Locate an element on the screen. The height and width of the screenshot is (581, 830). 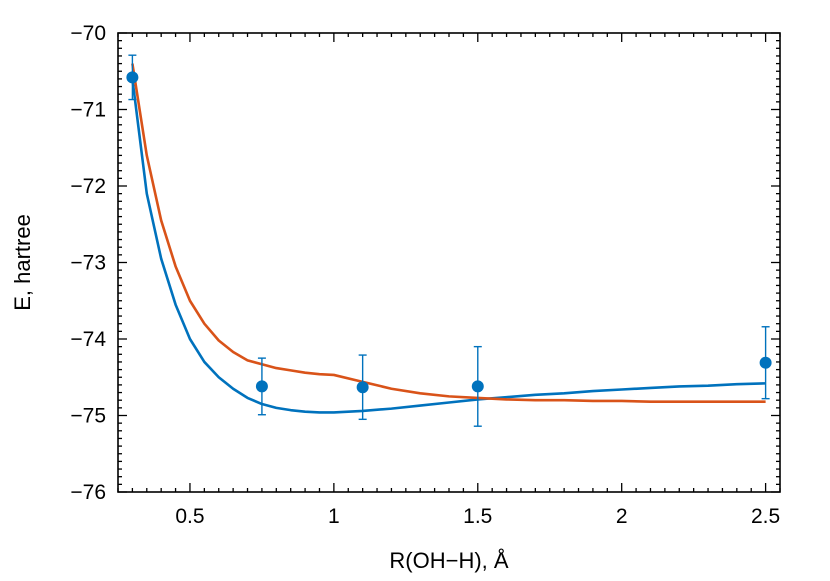
x-axis-label: R(OH−H), Å is located at coordinates (449, 560).